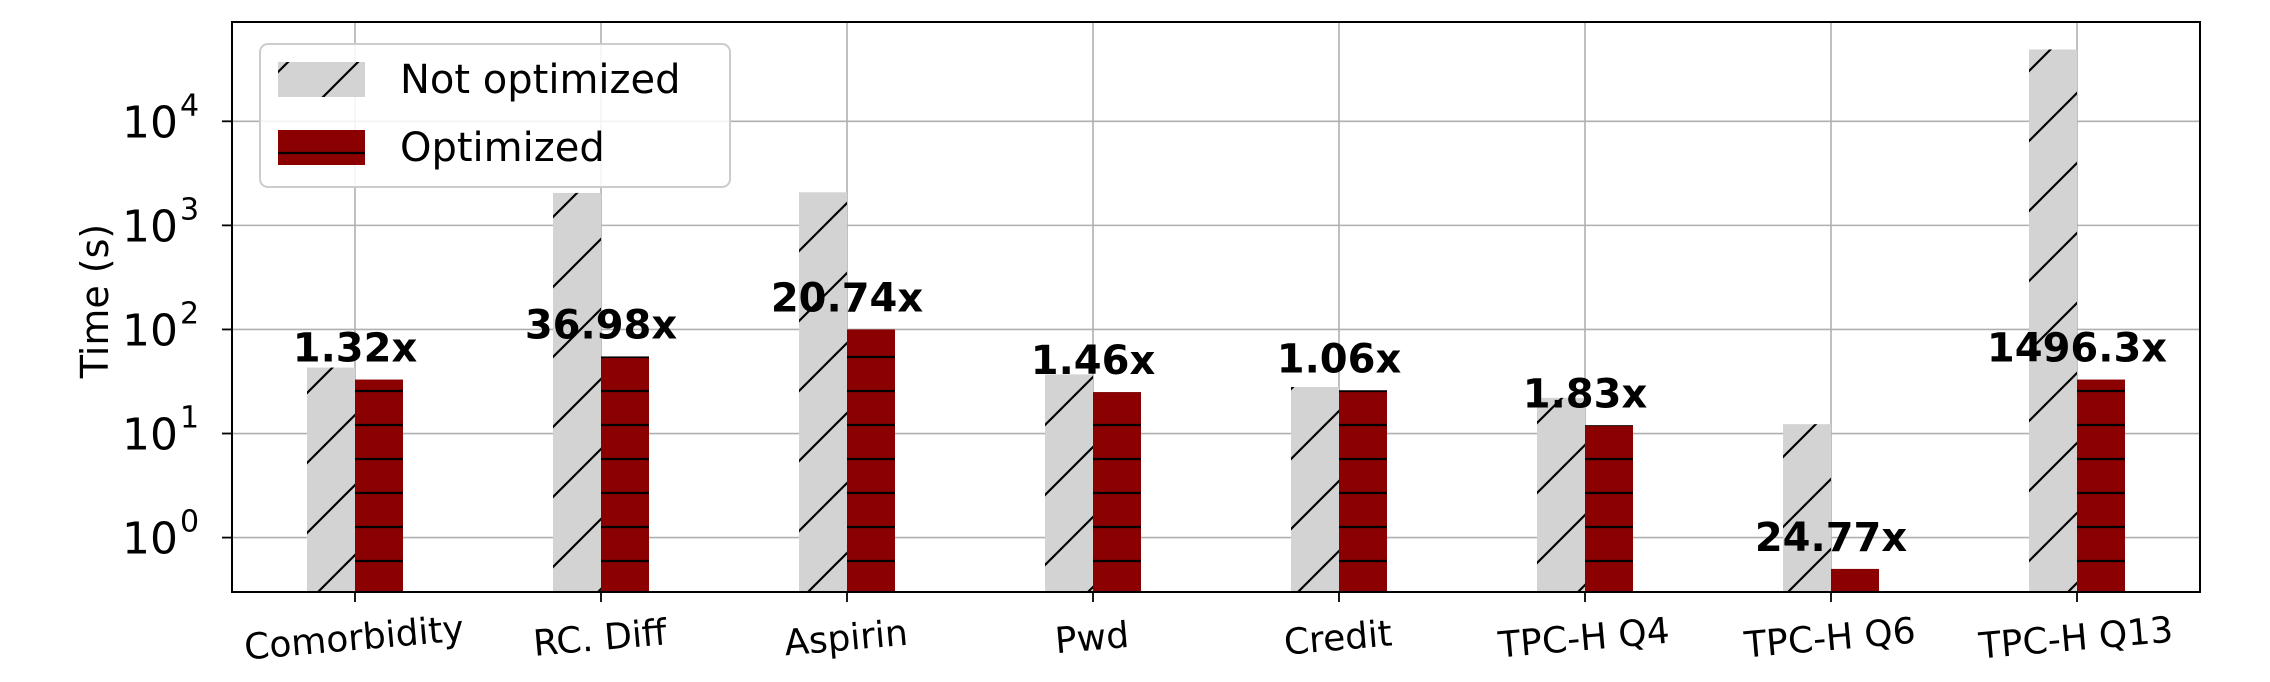 Image resolution: width=2270 pixels, height=682 pixels. What do you see at coordinates (189, 313) in the screenshot?
I see `y-tick-exponent: 2` at bounding box center [189, 313].